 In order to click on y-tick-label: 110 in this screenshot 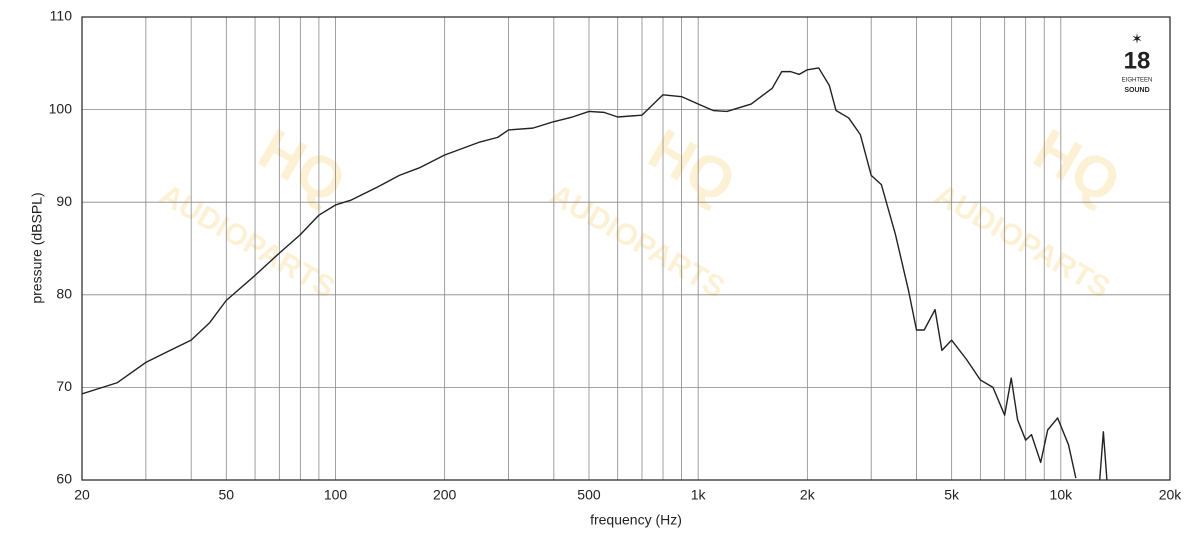, I will do `click(61, 16)`.